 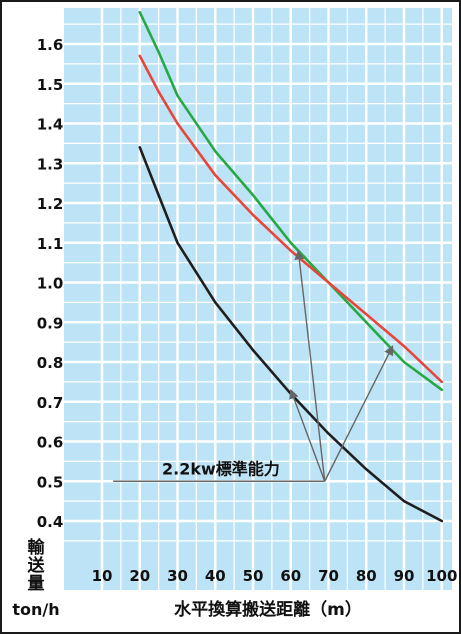 I want to click on x-axis-label: 水平換算搬送距離（m）, so click(x=268, y=609).